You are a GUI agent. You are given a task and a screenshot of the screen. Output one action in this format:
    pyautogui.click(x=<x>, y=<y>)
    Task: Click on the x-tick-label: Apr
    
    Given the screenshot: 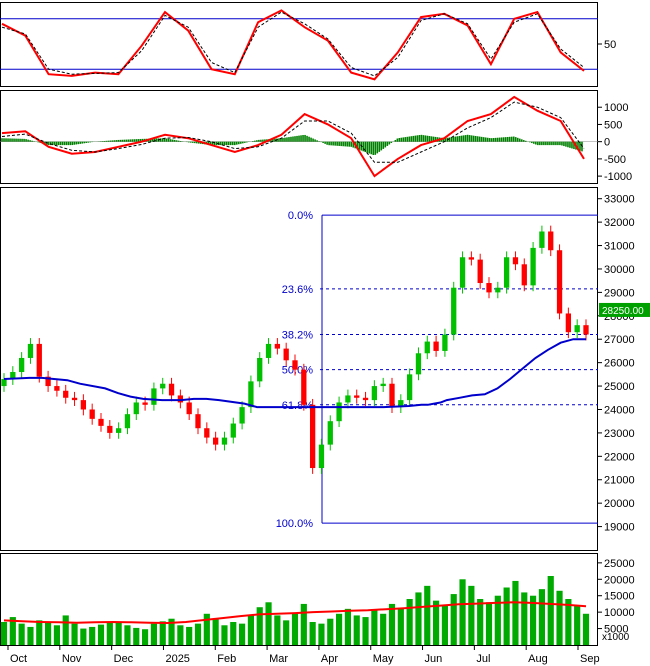 What is the action you would take?
    pyautogui.click(x=329, y=659)
    